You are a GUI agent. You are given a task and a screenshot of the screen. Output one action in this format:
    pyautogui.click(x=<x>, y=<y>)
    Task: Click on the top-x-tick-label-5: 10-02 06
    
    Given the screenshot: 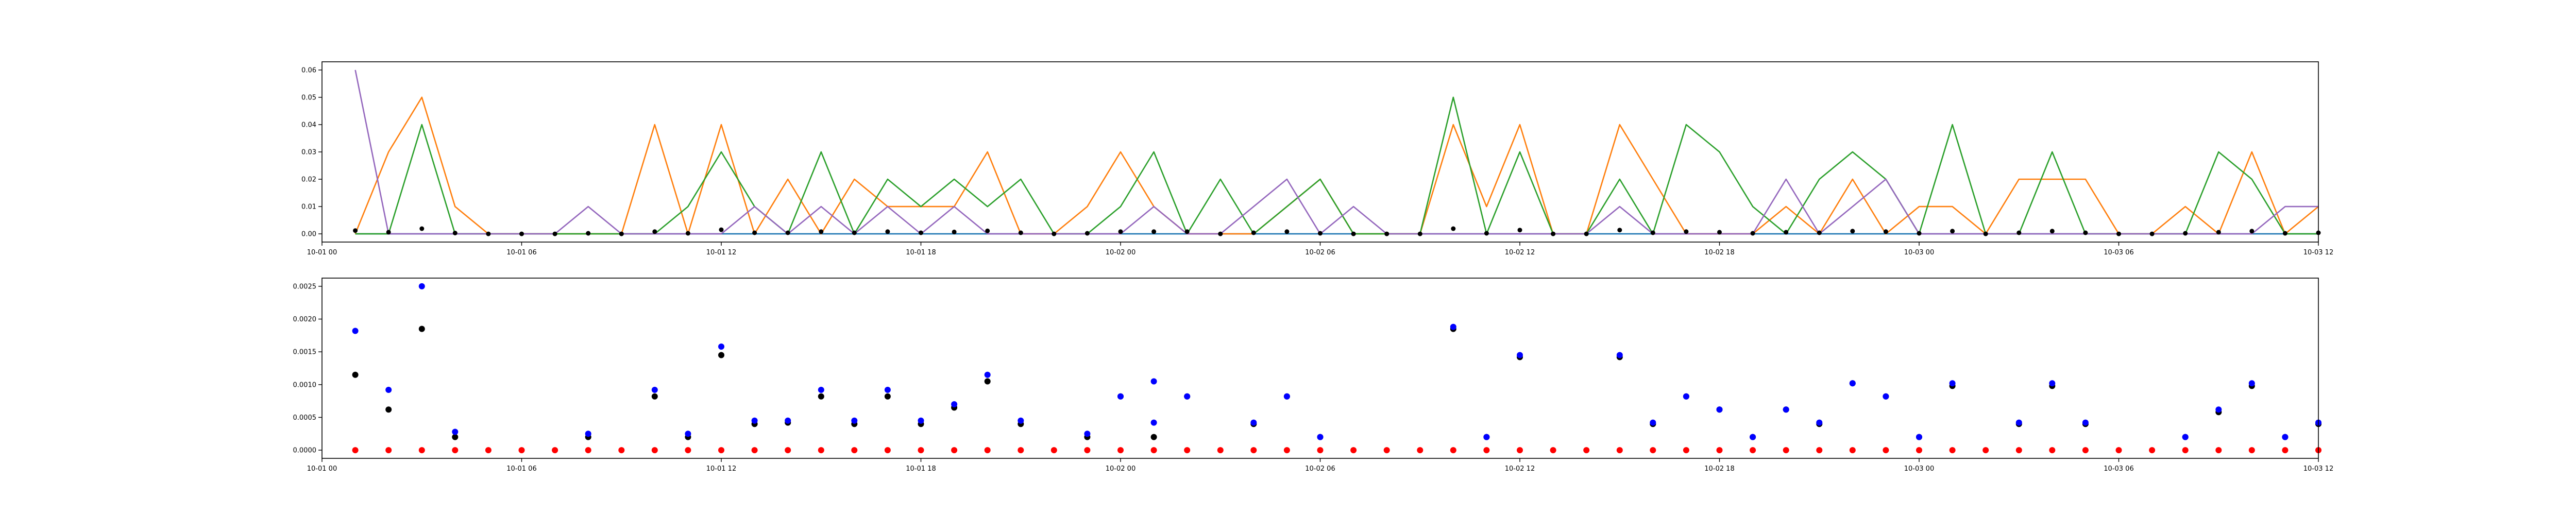 What is the action you would take?
    pyautogui.click(x=1320, y=253)
    